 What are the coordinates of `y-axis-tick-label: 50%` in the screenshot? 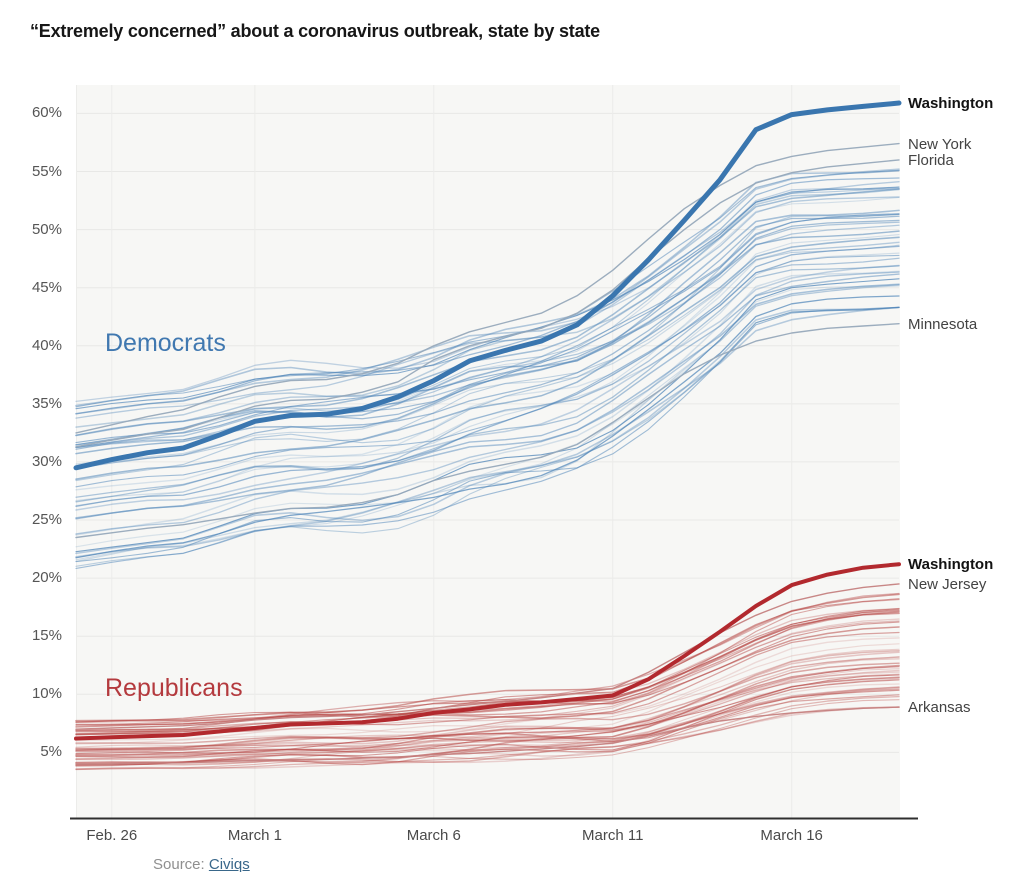 It's located at (46, 229).